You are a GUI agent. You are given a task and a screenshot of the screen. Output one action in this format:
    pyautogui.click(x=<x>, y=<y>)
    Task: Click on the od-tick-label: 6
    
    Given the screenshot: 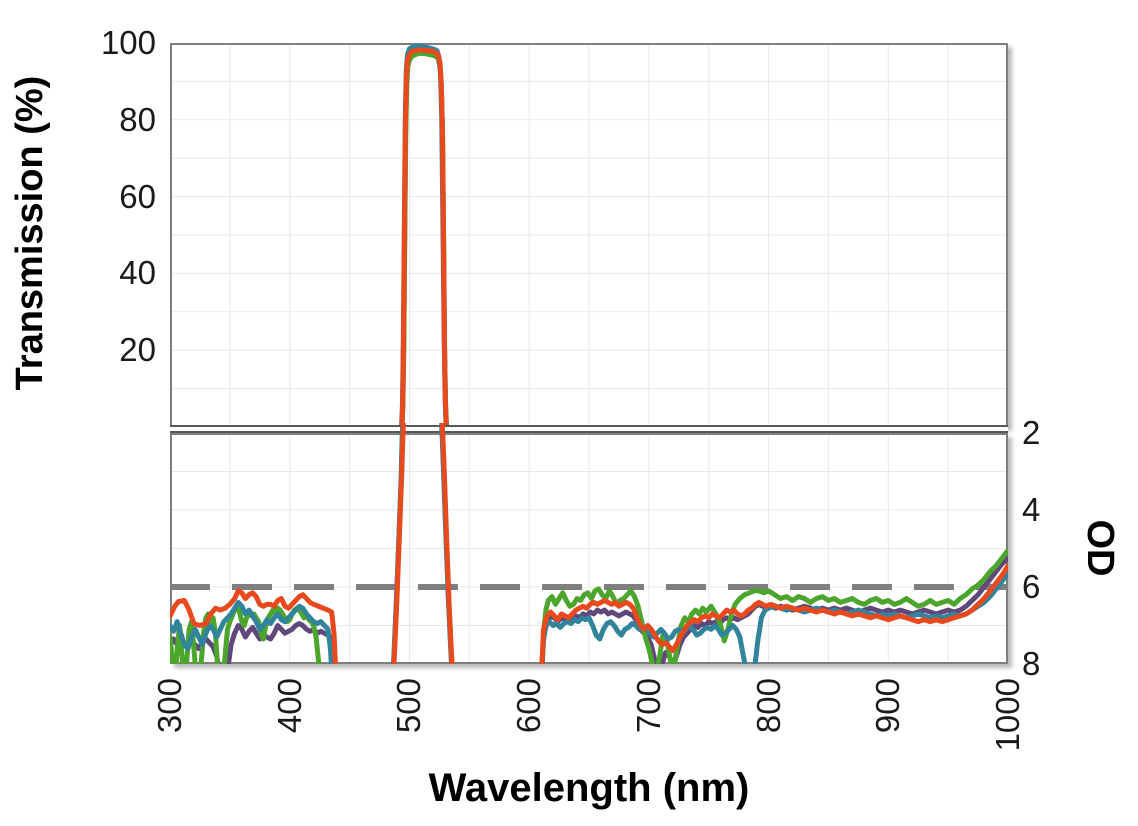 What is the action you would take?
    pyautogui.click(x=1031, y=586)
    